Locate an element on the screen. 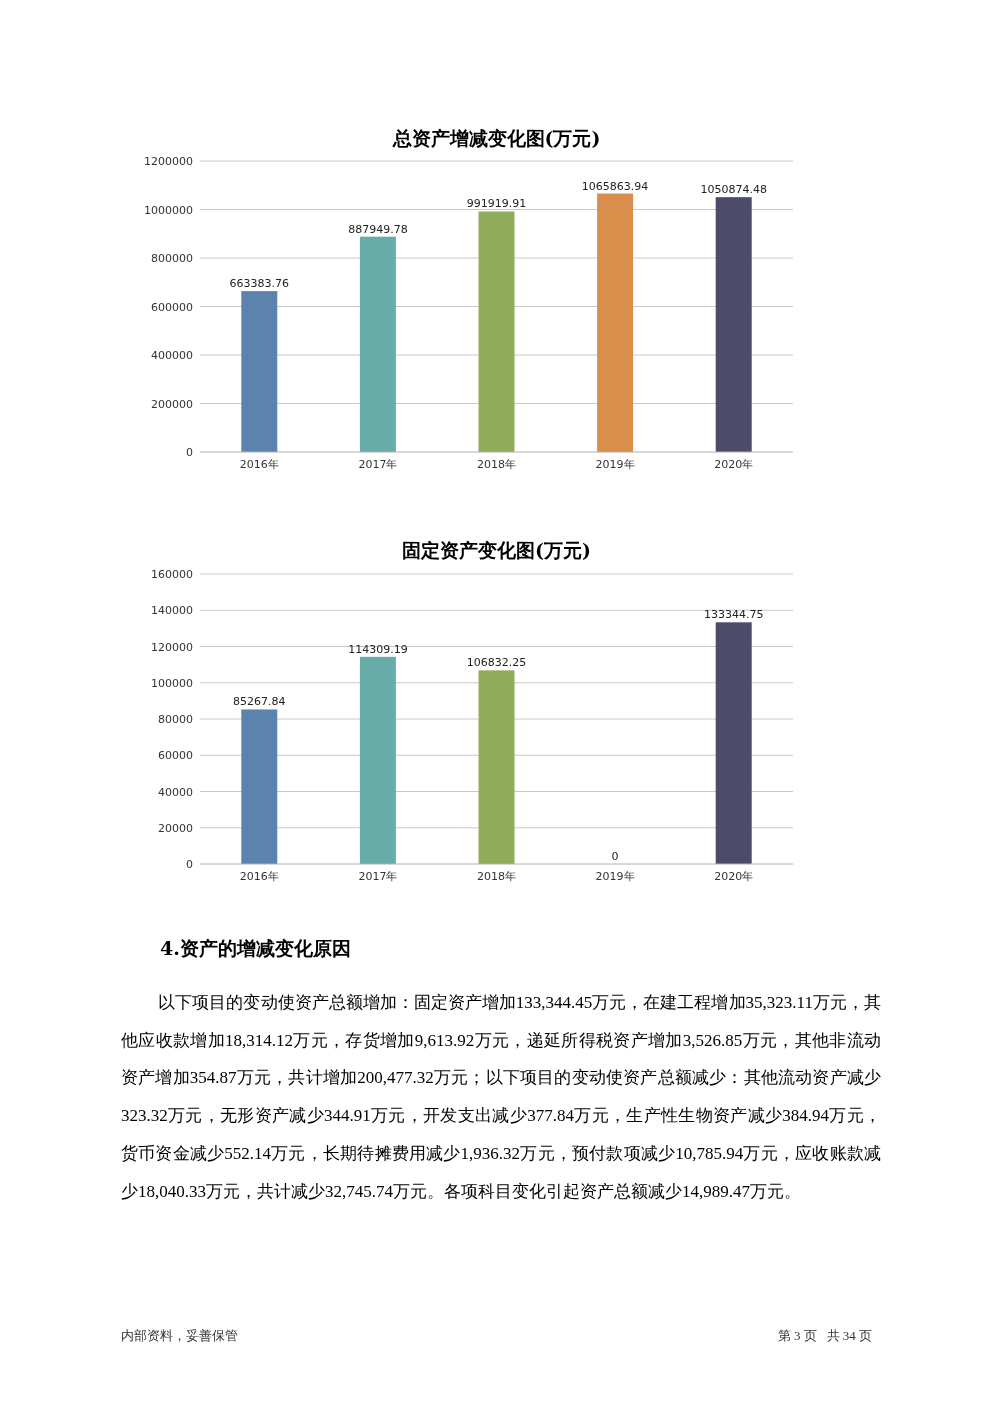  data-label: 1050874.48 is located at coordinates (733, 190).